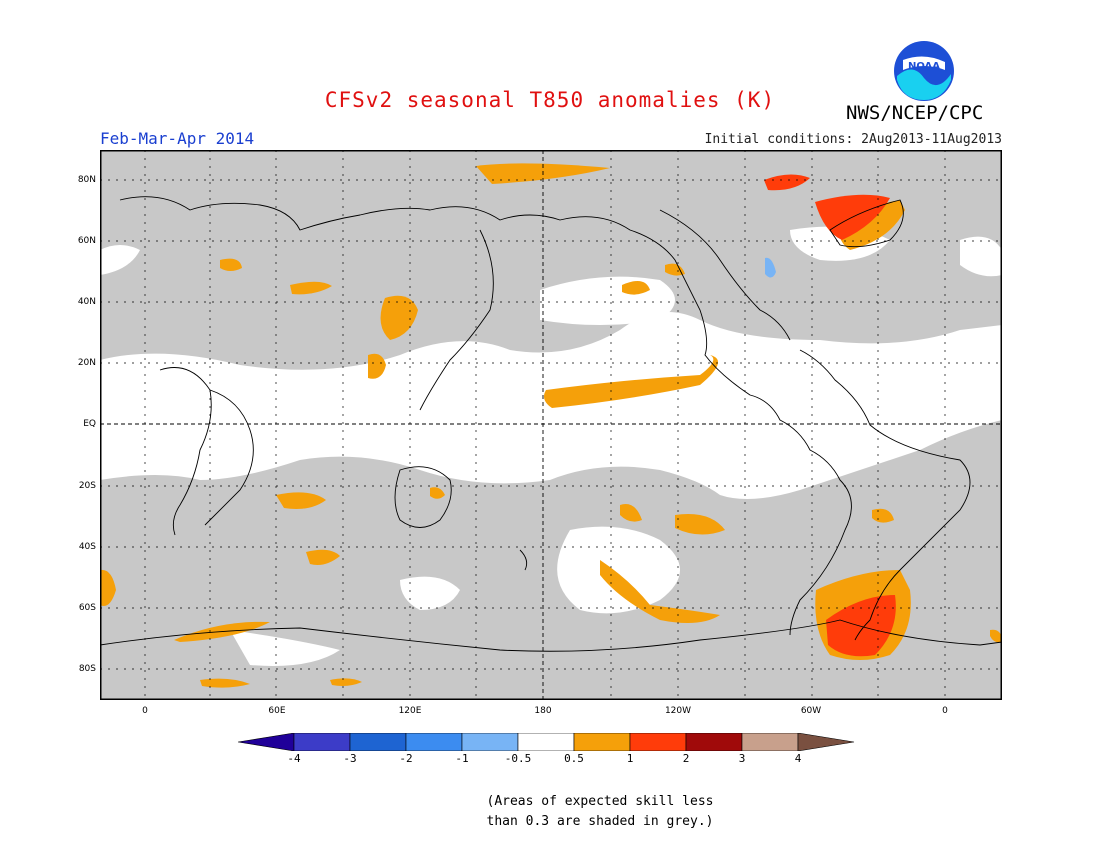 The height and width of the screenshot is (850, 1100). Describe the element at coordinates (406, 758) in the screenshot. I see `colorbar-tick-label: -2` at that location.